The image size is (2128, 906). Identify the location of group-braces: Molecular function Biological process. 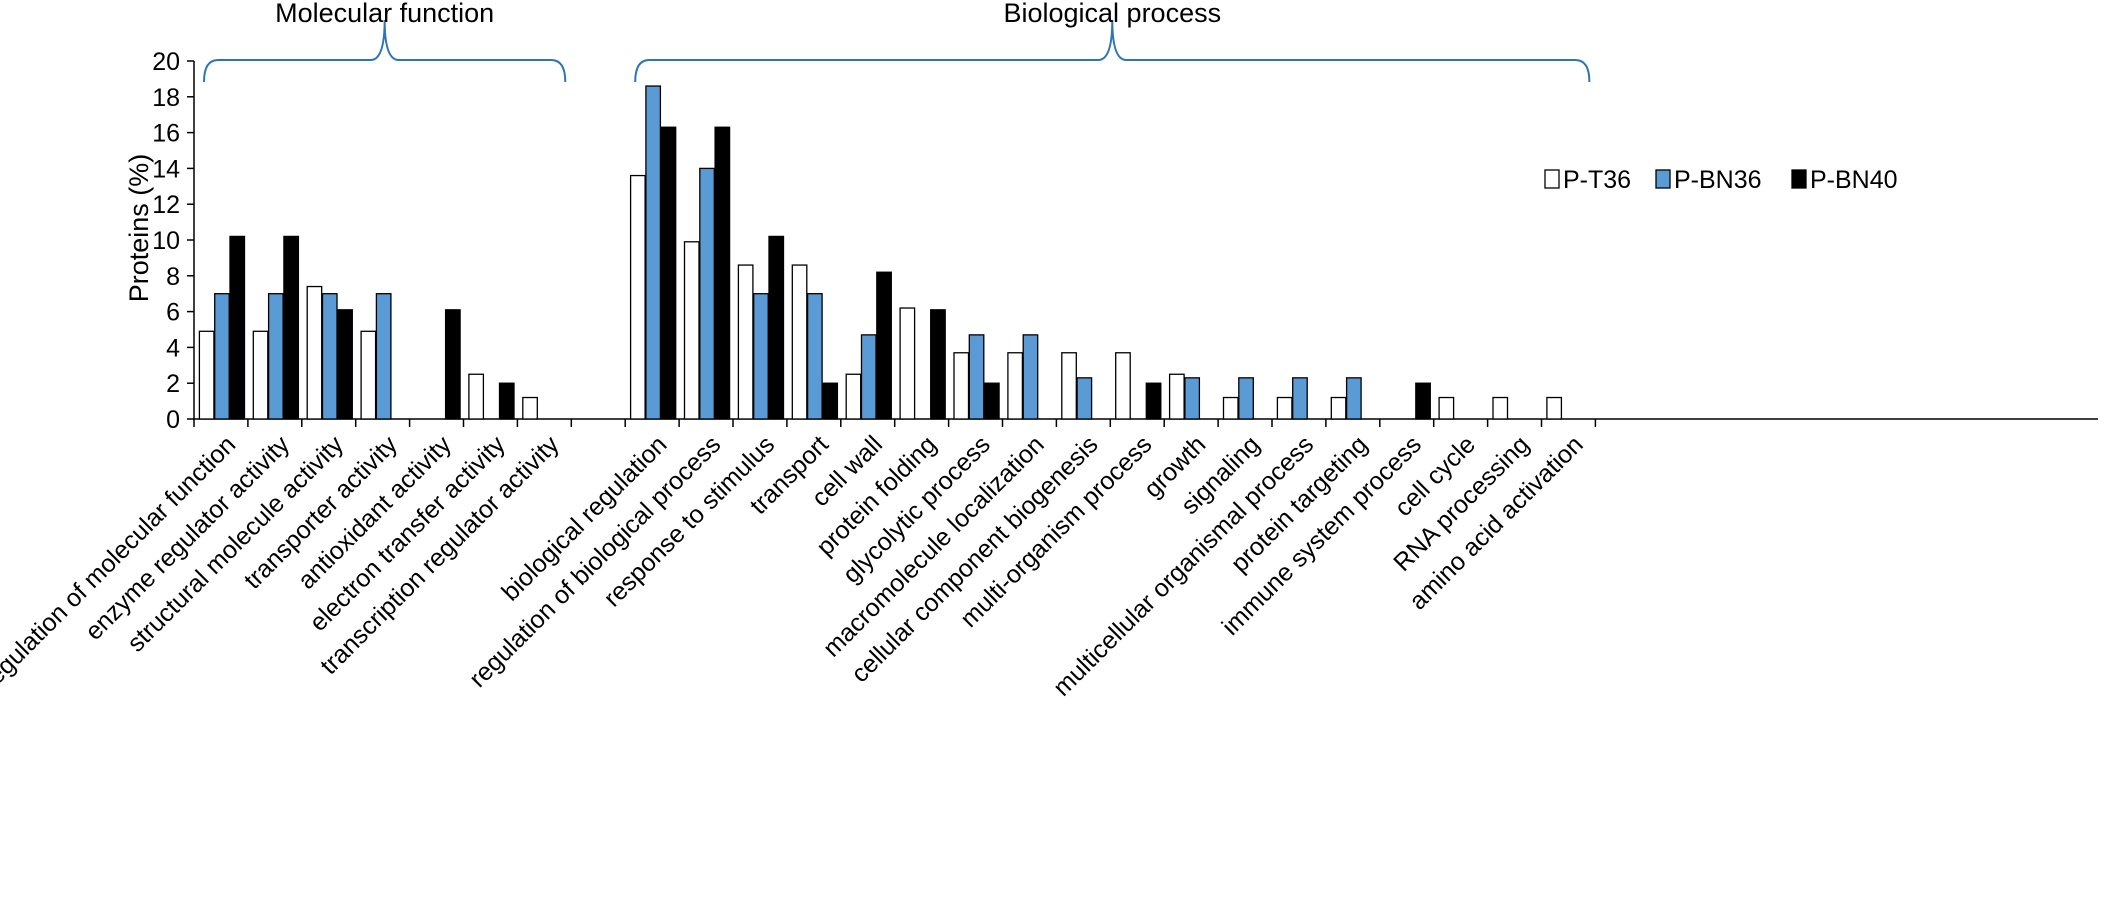
(897, 41).